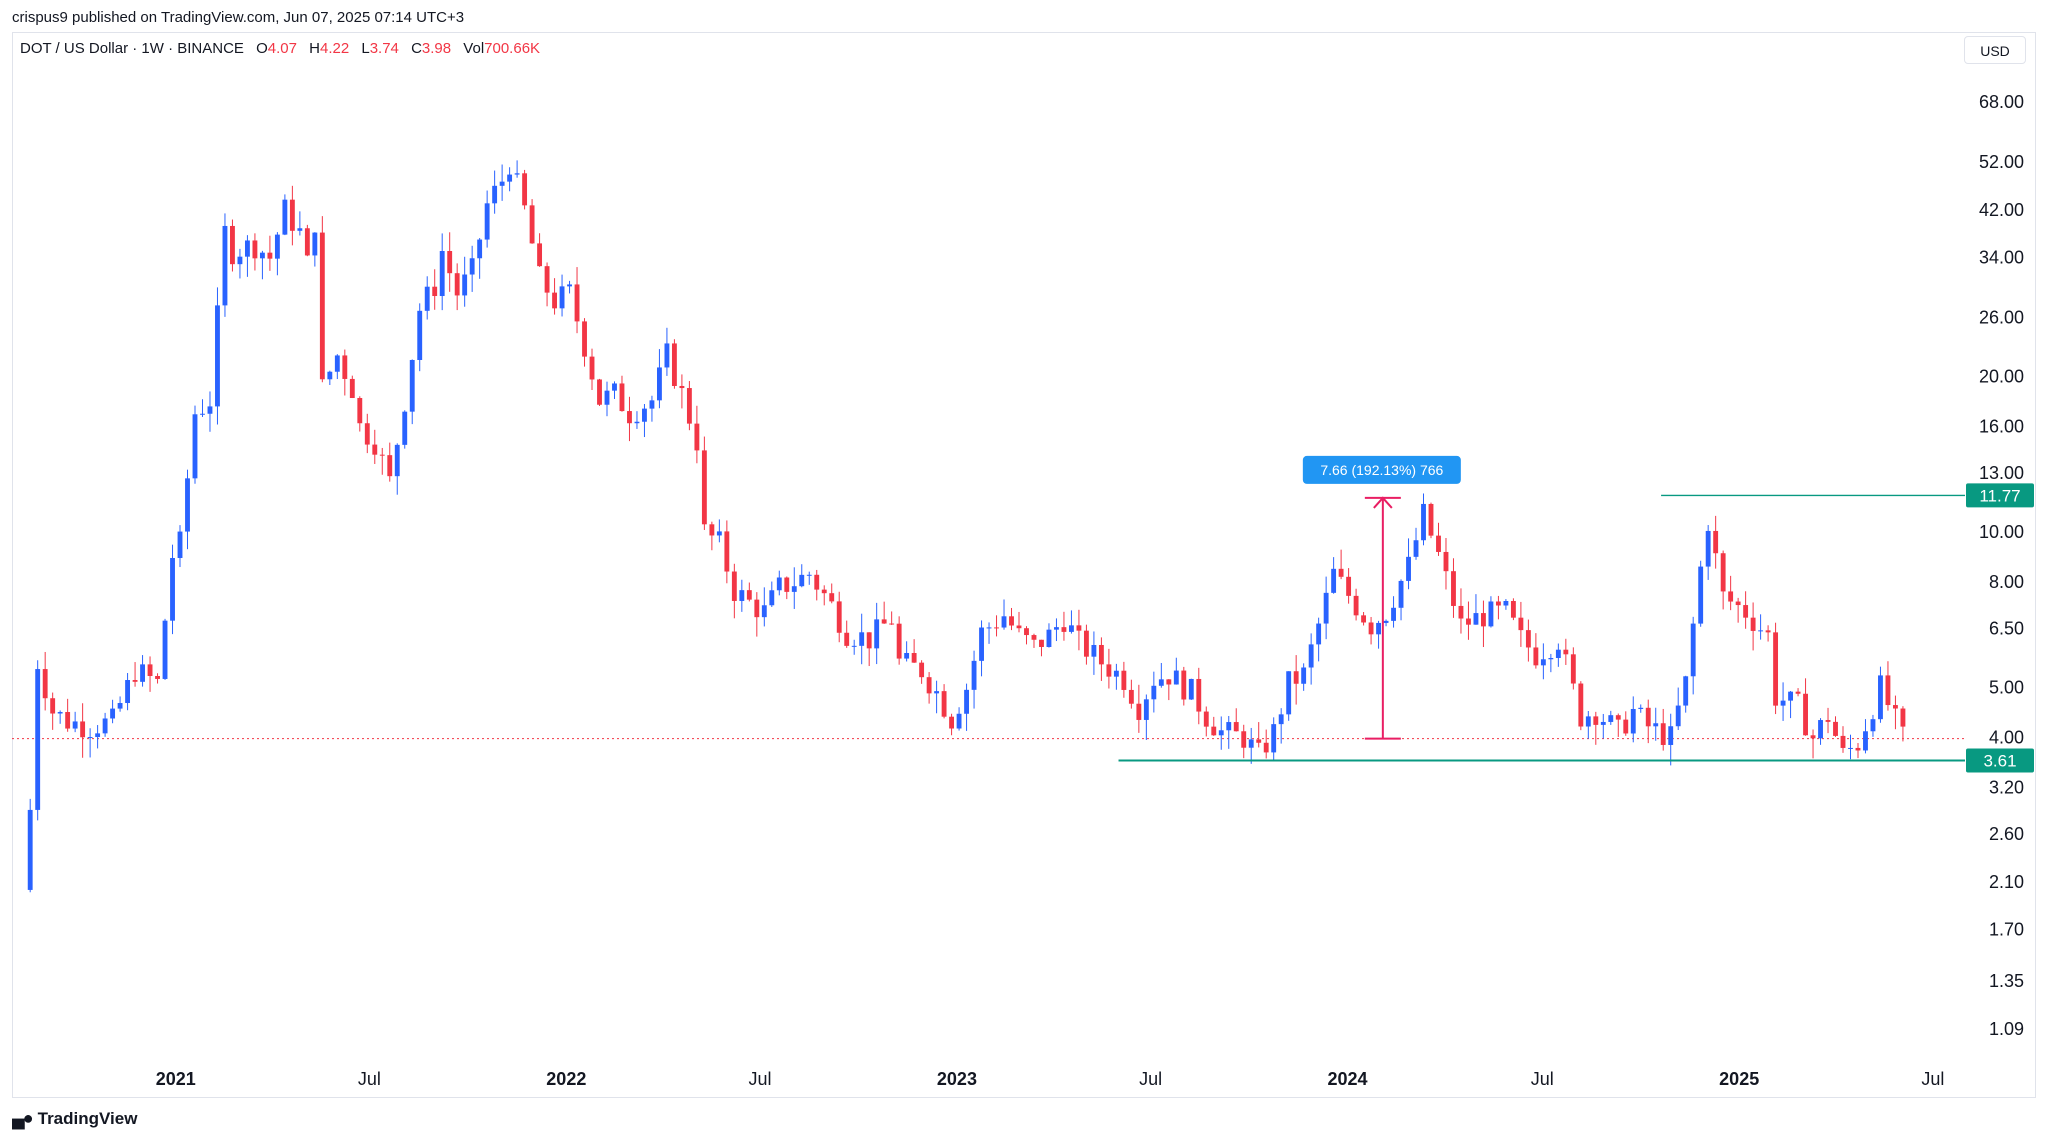  What do you see at coordinates (2001, 257) in the screenshot?
I see `y-axis-tick-label: 34.00` at bounding box center [2001, 257].